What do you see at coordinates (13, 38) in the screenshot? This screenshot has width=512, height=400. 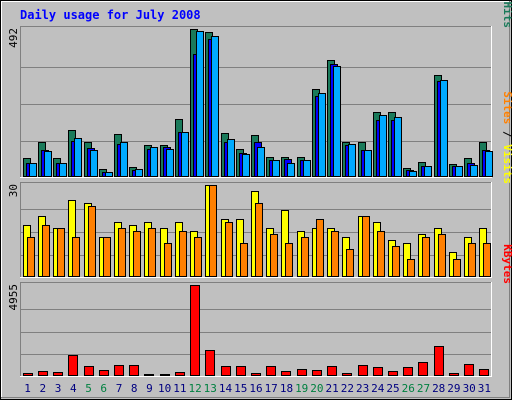 I see `hits-files-pages-ymax-label: 492` at bounding box center [13, 38].